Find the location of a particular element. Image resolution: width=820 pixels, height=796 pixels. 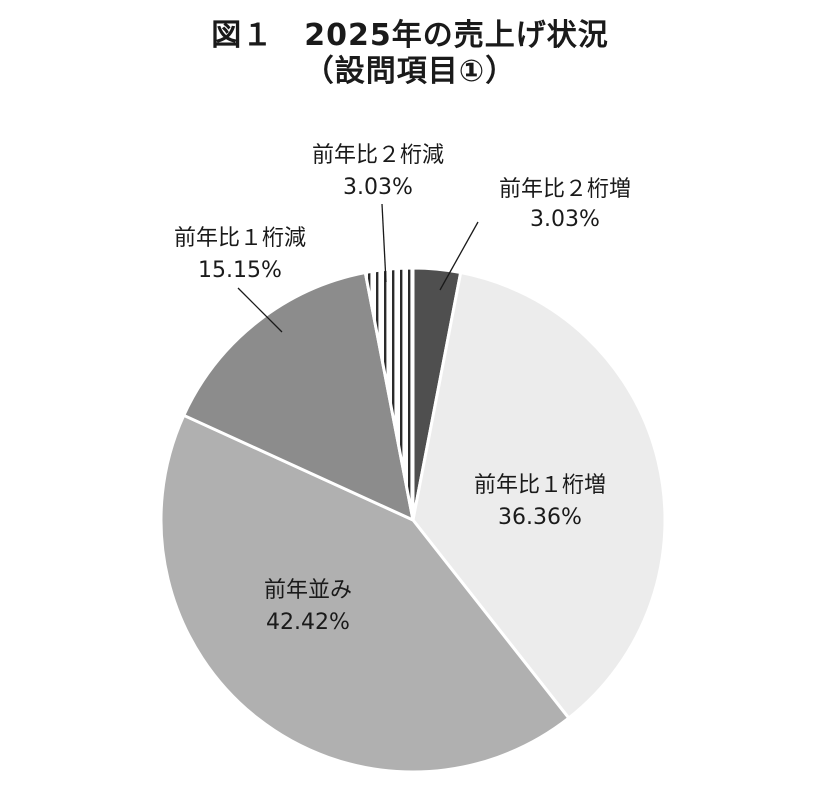

slice-value-label-4: 15.15% is located at coordinates (240, 270).